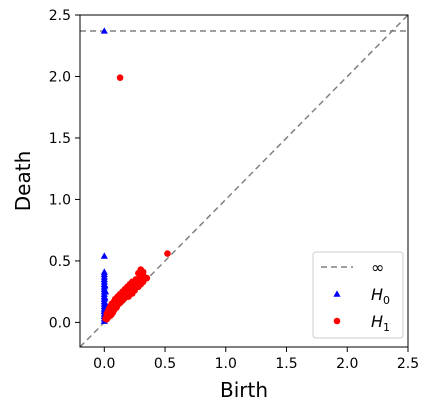  What do you see at coordinates (347, 364) in the screenshot?
I see `x-tick-label: 2.0` at bounding box center [347, 364].